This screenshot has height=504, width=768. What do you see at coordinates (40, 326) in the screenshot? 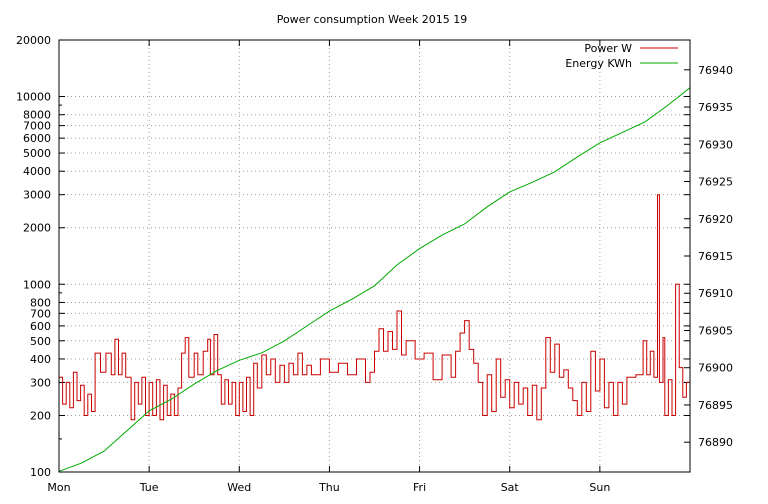
I see `y-tick-label: 600` at bounding box center [40, 326].